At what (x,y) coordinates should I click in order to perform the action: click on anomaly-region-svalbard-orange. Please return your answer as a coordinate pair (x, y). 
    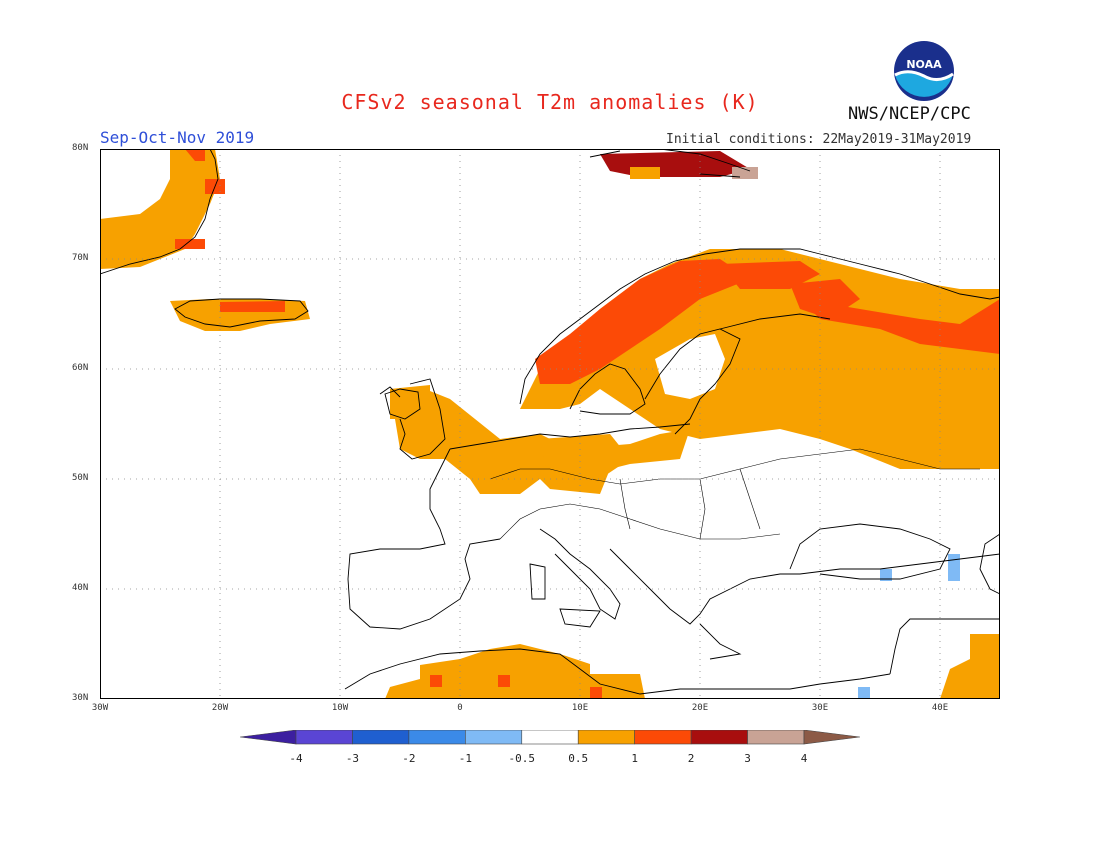
    Looking at the image, I should click on (645, 173).